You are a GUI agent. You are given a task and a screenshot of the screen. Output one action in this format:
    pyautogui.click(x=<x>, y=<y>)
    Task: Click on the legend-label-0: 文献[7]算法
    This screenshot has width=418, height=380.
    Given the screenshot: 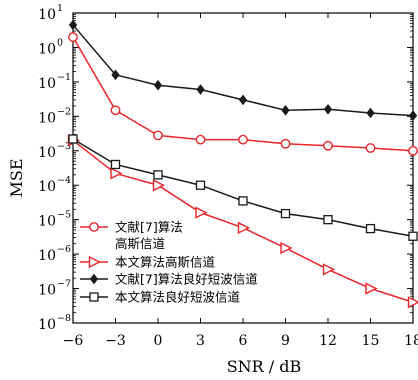 What is the action you would take?
    pyautogui.click(x=149, y=227)
    